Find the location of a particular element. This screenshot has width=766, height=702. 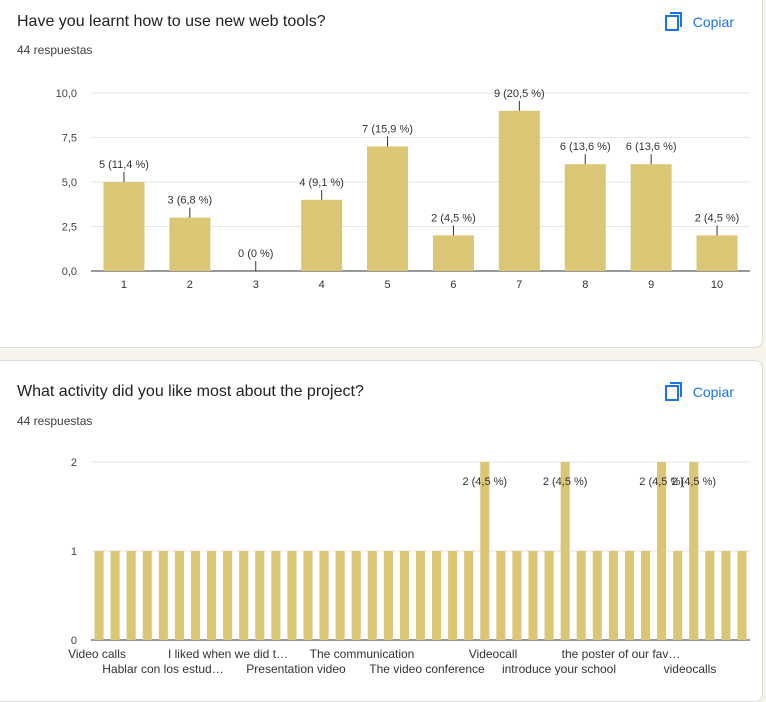

x-tick-label: The communication is located at coordinates (362, 654).